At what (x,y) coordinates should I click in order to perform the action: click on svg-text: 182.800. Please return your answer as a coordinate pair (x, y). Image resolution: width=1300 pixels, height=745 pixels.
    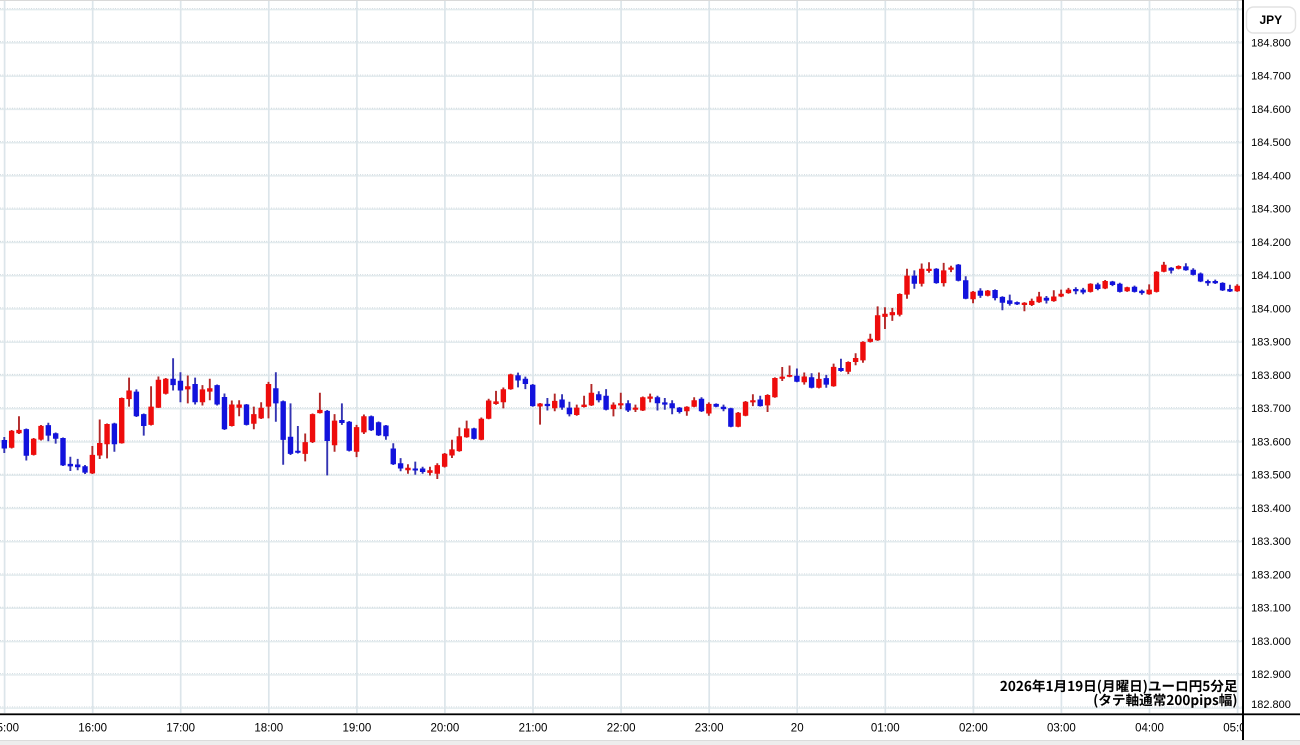
    Looking at the image, I should click on (1271, 705).